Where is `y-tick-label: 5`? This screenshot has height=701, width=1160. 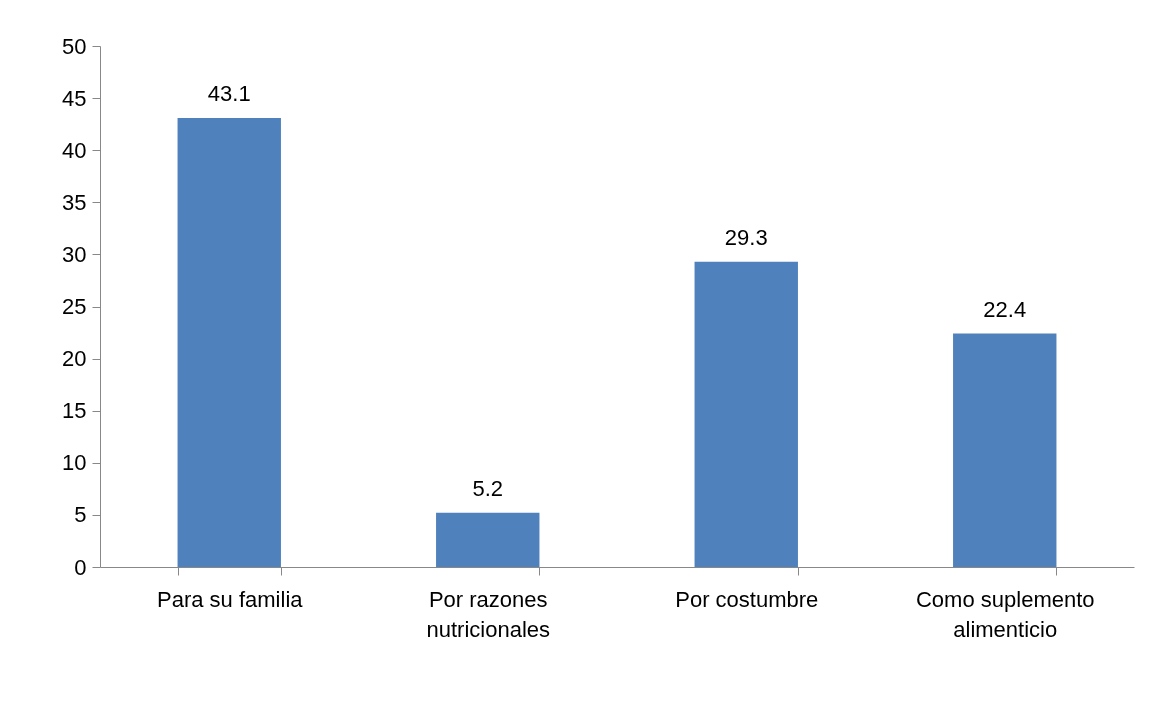
y-tick-label: 5 is located at coordinates (80, 515).